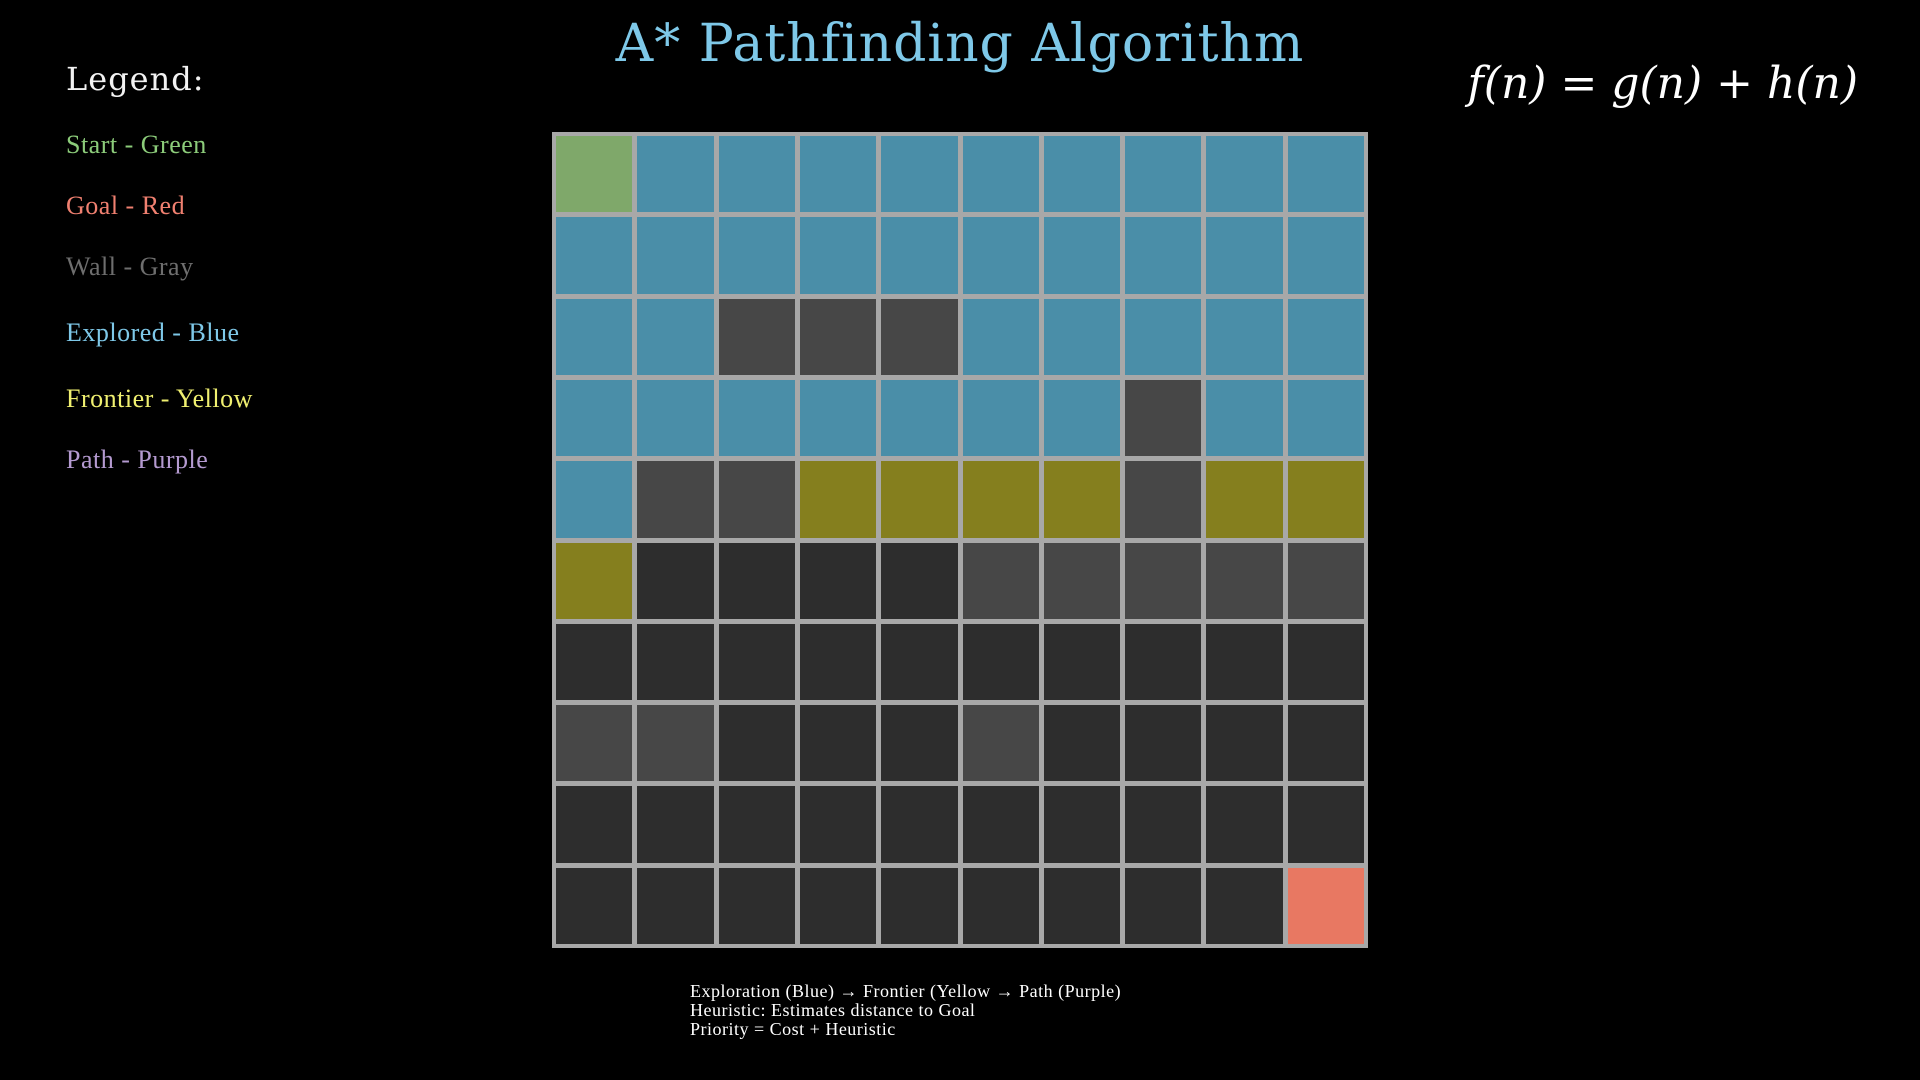 This screenshot has width=1920, height=1080. What do you see at coordinates (159, 399) in the screenshot?
I see `legend-item-frontier: Frontier - Yellow` at bounding box center [159, 399].